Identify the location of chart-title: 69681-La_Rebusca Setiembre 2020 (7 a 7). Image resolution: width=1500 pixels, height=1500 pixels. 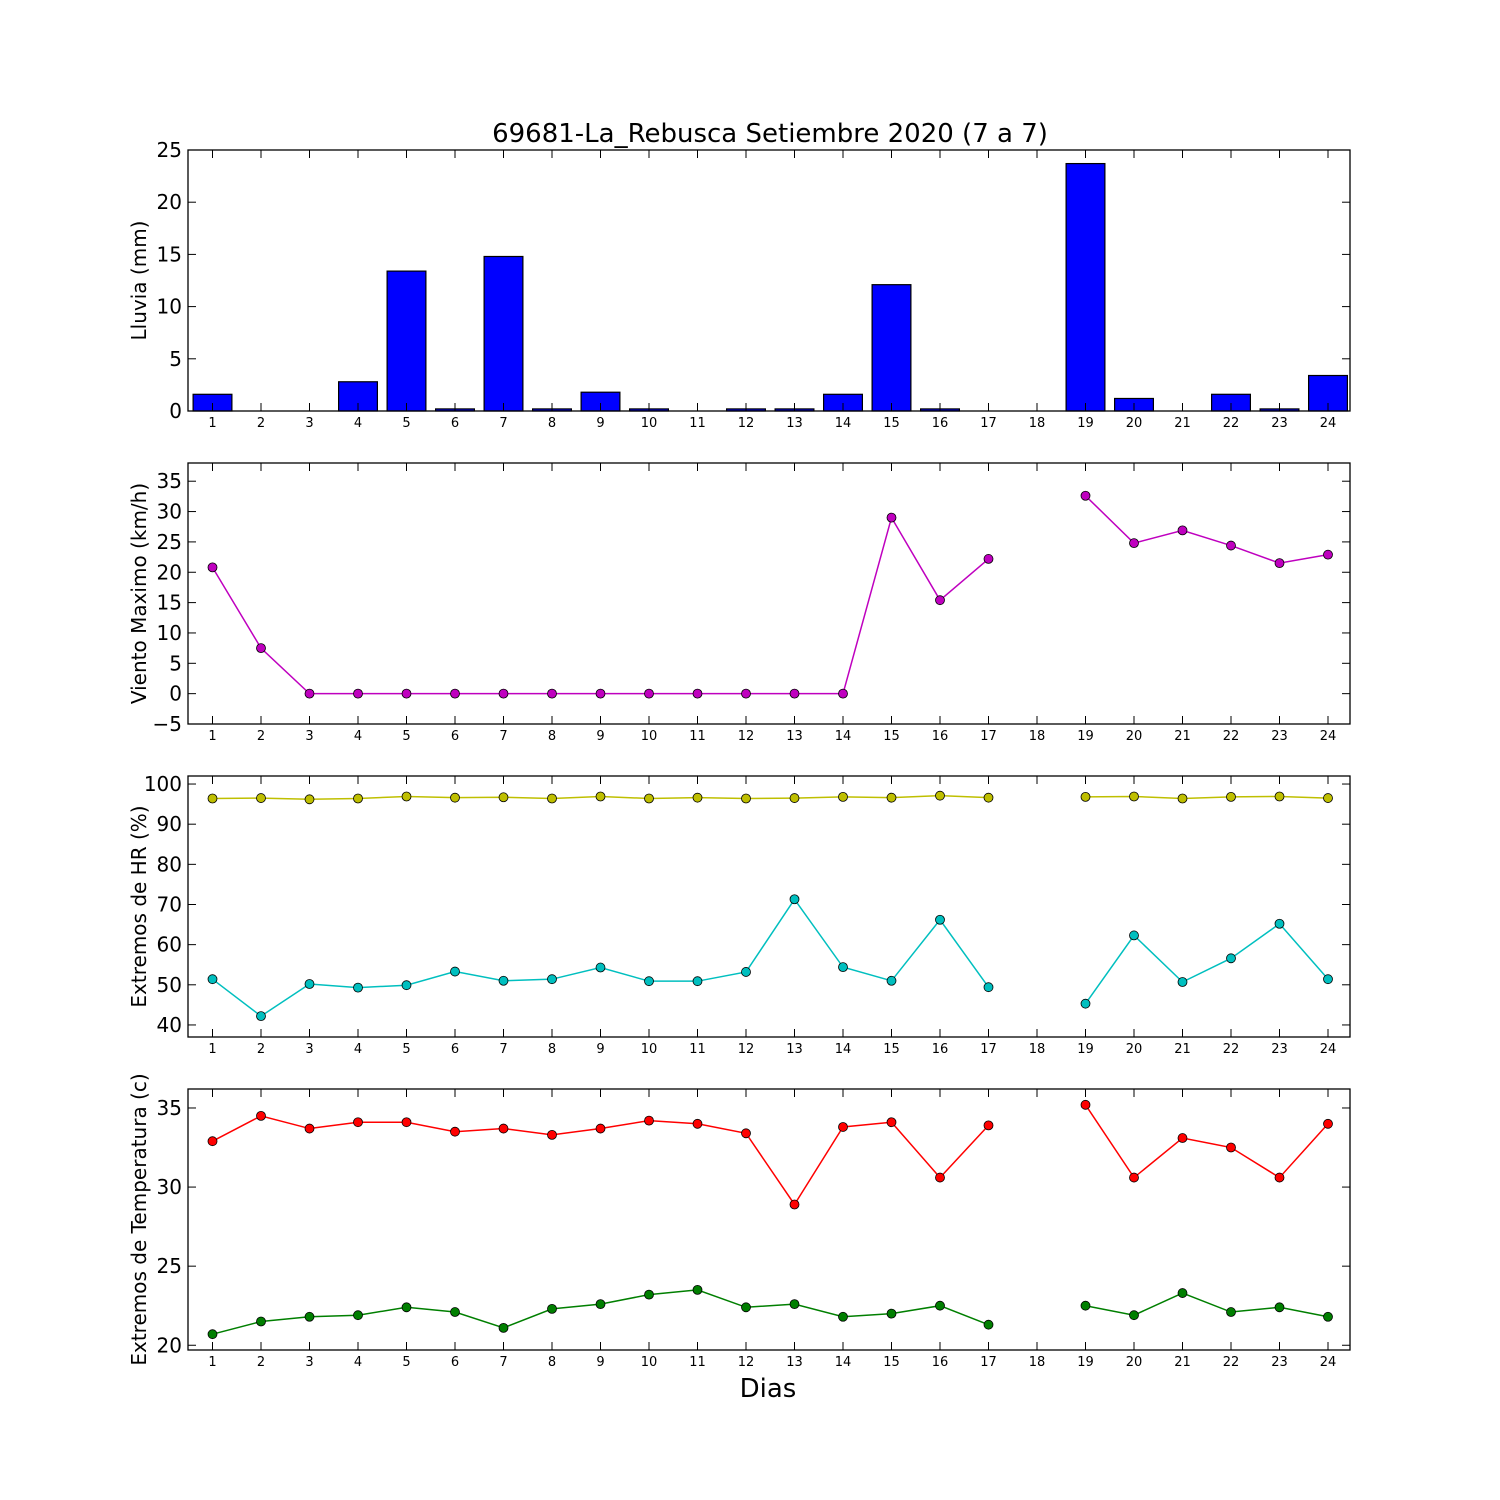
(770, 134).